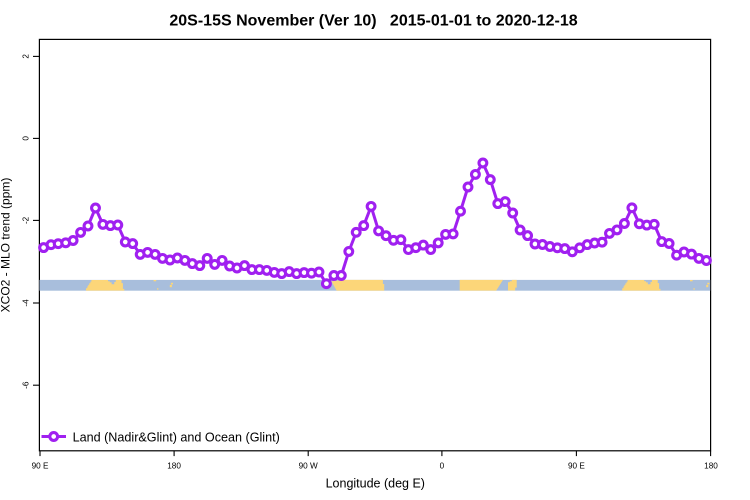 This screenshot has width=750, height=500. Describe the element at coordinates (308, 465) in the screenshot. I see `svg-text: 90 W` at that location.